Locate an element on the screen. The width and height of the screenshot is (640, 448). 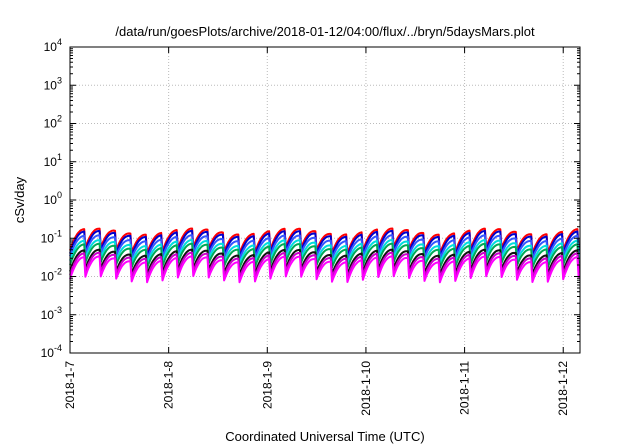
y-tick-label: 10¹ is located at coordinates (53, 160).